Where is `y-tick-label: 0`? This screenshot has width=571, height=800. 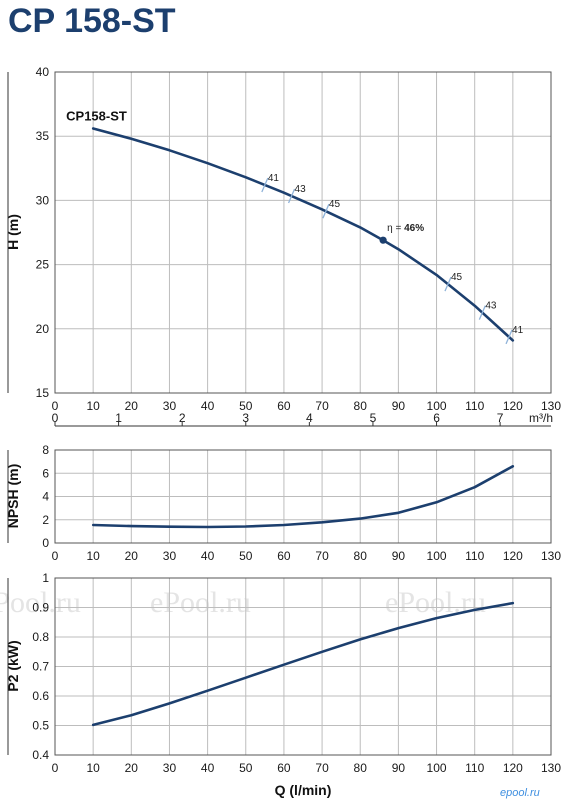 y-tick-label: 0 is located at coordinates (45, 543).